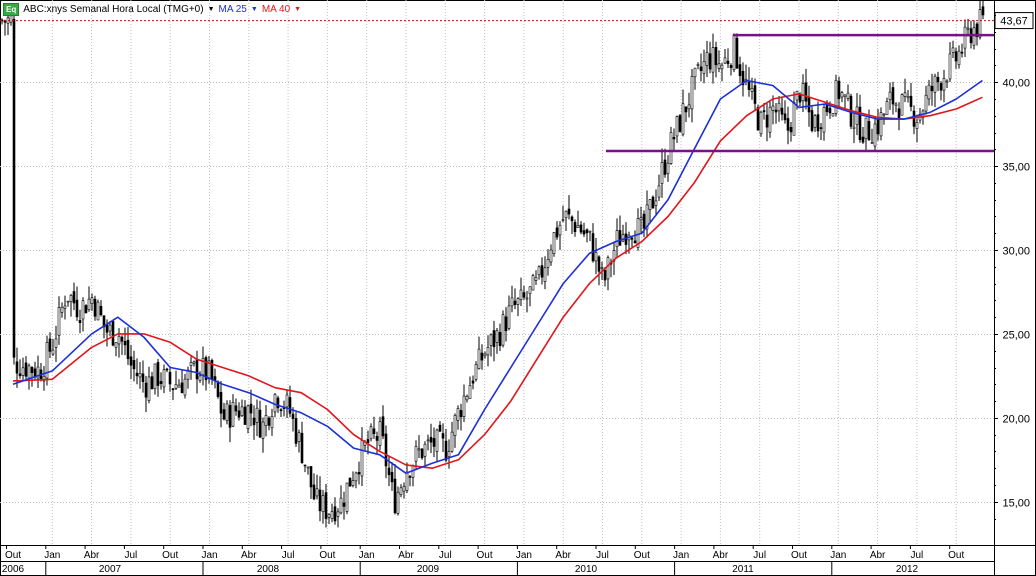 Image resolution: width=1036 pixels, height=576 pixels. Describe the element at coordinates (254, 9) in the screenshot. I see `ma25-dropdown-icon: ▼` at that location.